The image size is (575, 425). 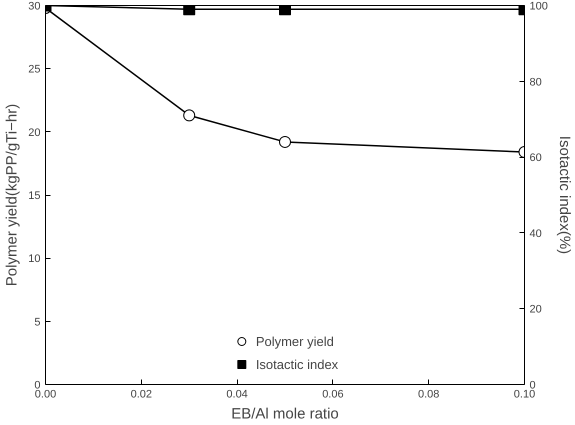 I want to click on y-tick-label: 0, so click(x=37, y=386).